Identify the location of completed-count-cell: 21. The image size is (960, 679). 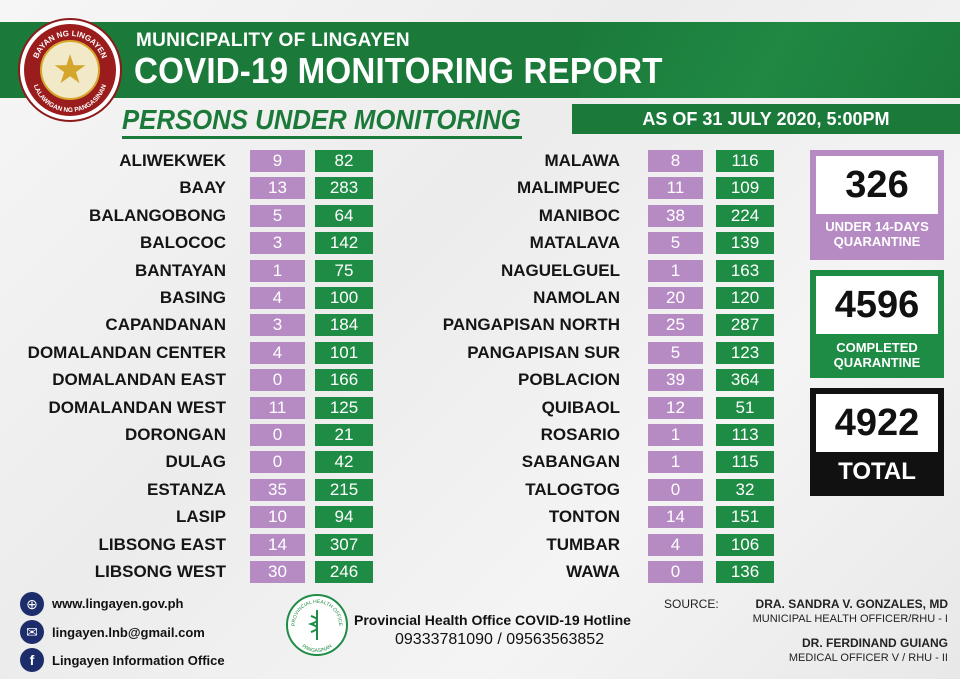
(344, 435).